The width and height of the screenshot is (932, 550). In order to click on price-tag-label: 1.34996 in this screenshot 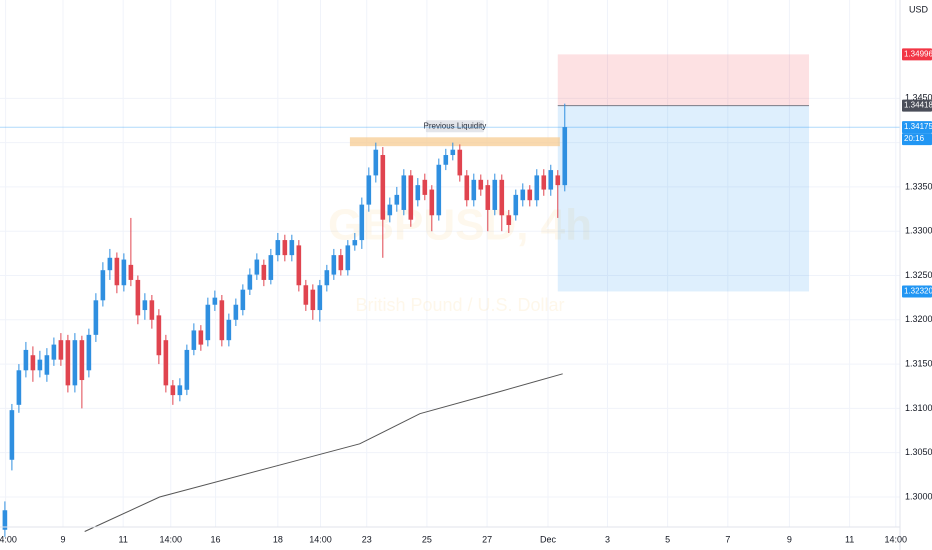, I will do `click(918, 54)`.